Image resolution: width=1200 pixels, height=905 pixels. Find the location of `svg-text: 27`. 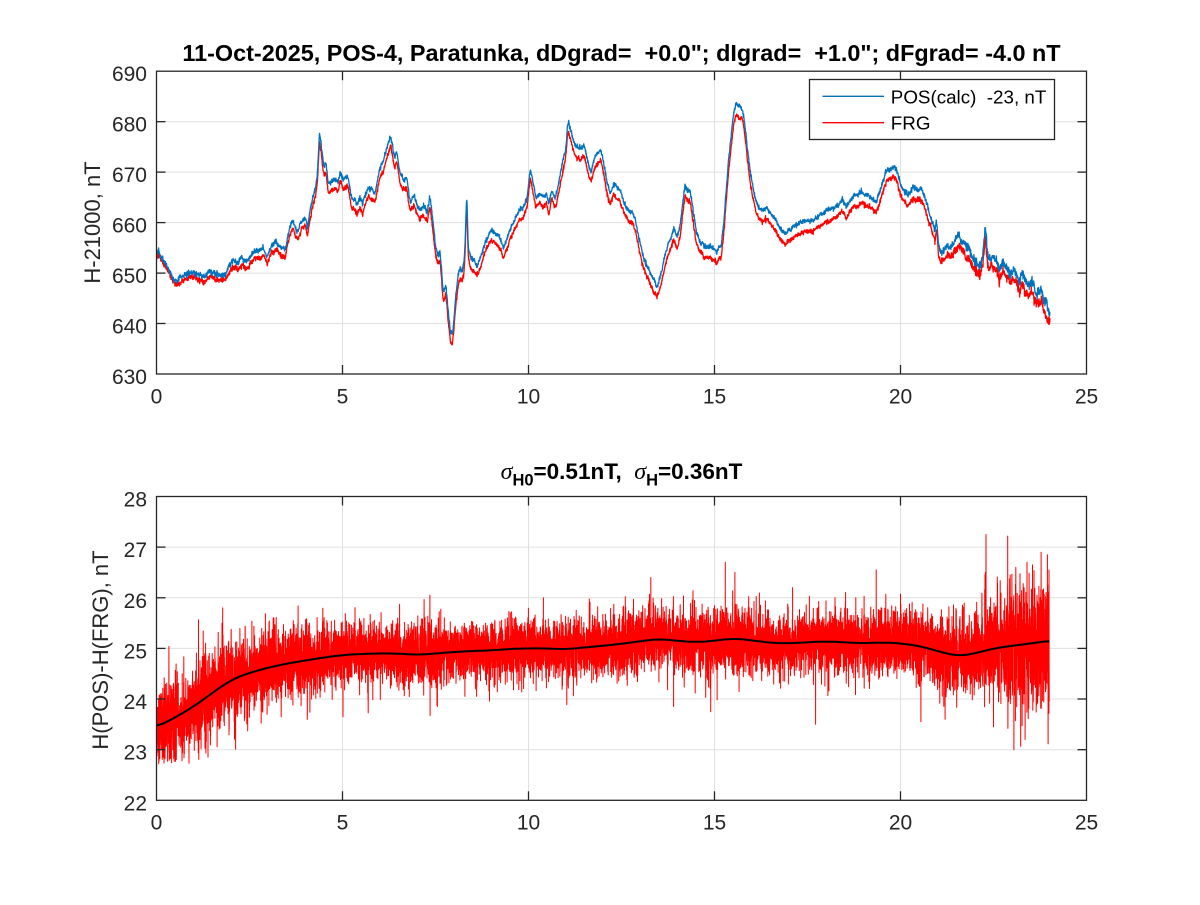

svg-text: 27 is located at coordinates (135, 550).